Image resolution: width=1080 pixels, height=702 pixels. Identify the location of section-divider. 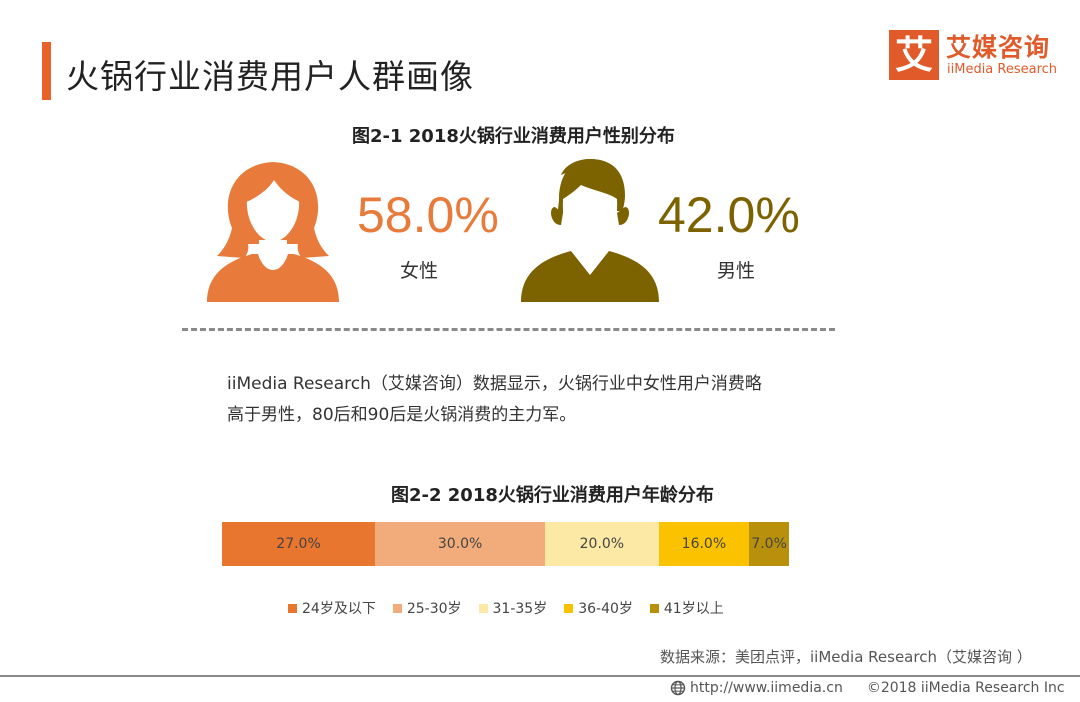
(508, 329).